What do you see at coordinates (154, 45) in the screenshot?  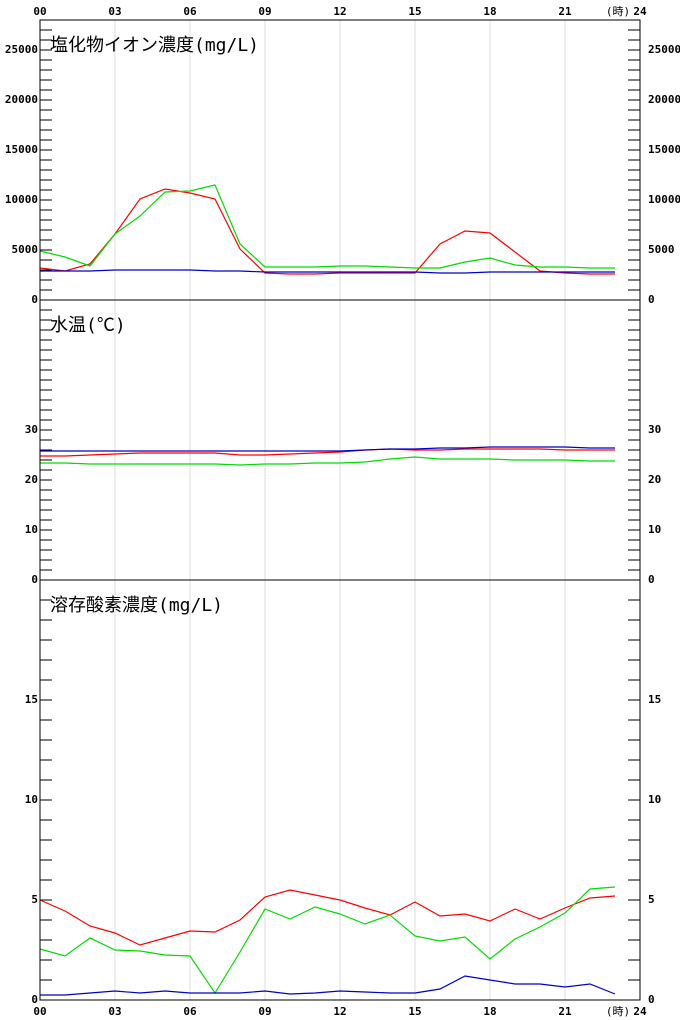 I see `panel-title: 塩化物イオン濃度(mg/L)` at bounding box center [154, 45].